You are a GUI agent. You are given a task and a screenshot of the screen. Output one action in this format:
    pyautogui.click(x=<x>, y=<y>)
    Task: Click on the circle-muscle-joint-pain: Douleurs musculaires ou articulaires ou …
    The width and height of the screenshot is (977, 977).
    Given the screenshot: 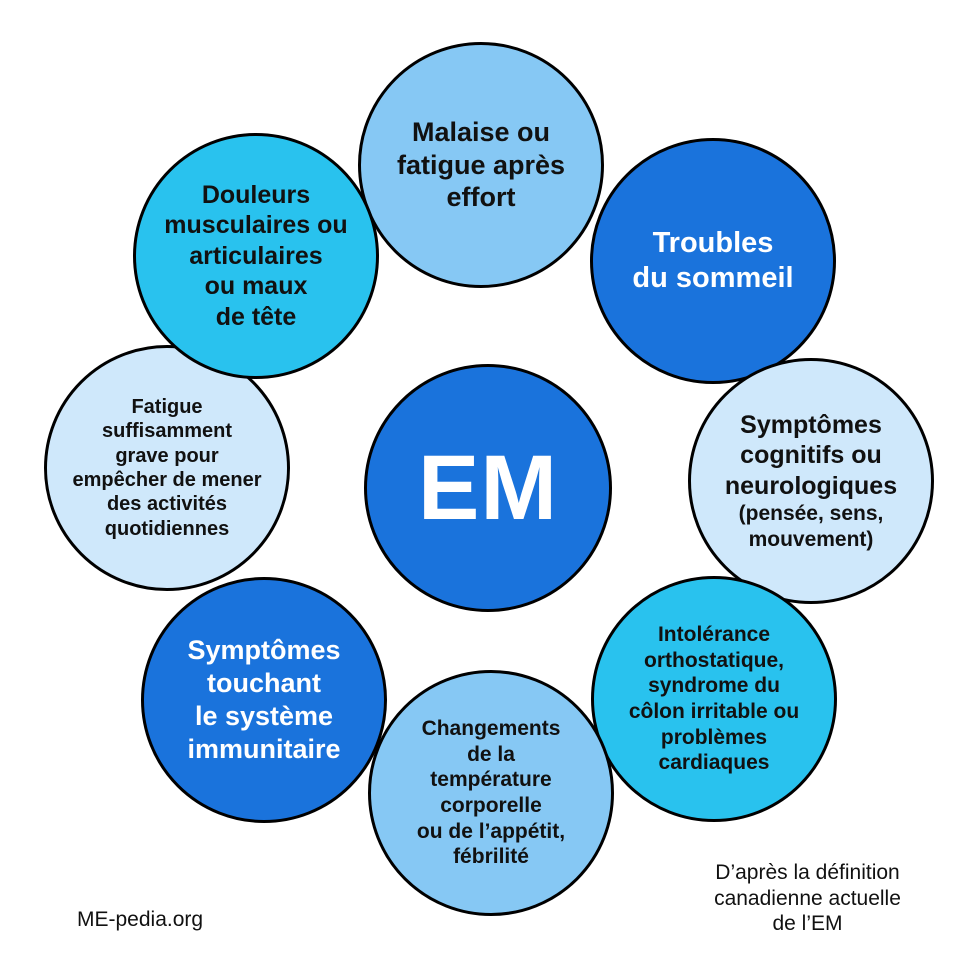 What is the action you would take?
    pyautogui.click(x=256, y=256)
    